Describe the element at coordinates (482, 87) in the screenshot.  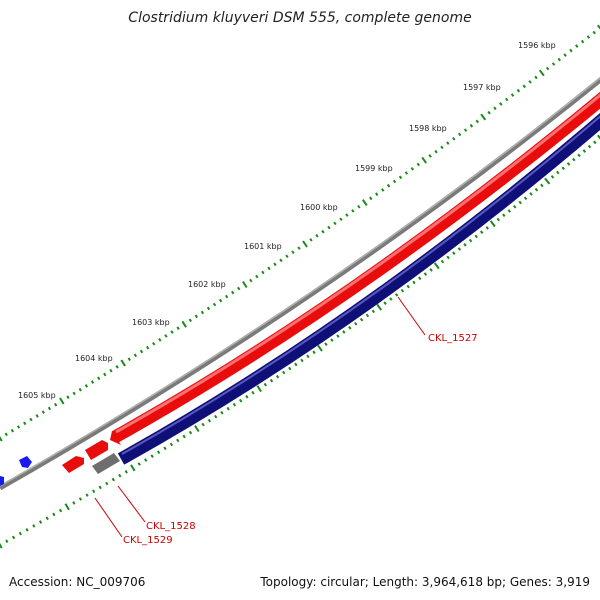
I see `ruler-tick-label: 1597 kbp` at that location.